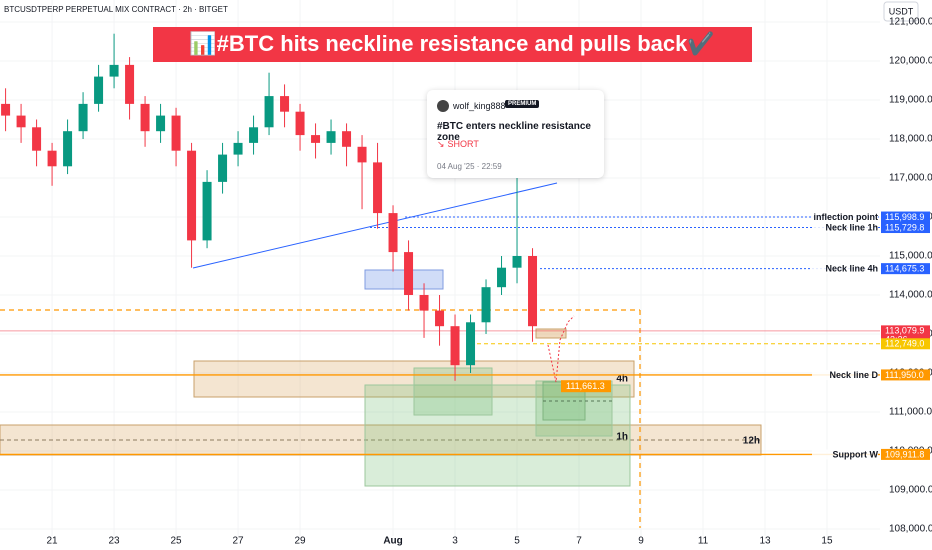 The width and height of the screenshot is (932, 550). I want to click on marker-box, so click(586, 386).